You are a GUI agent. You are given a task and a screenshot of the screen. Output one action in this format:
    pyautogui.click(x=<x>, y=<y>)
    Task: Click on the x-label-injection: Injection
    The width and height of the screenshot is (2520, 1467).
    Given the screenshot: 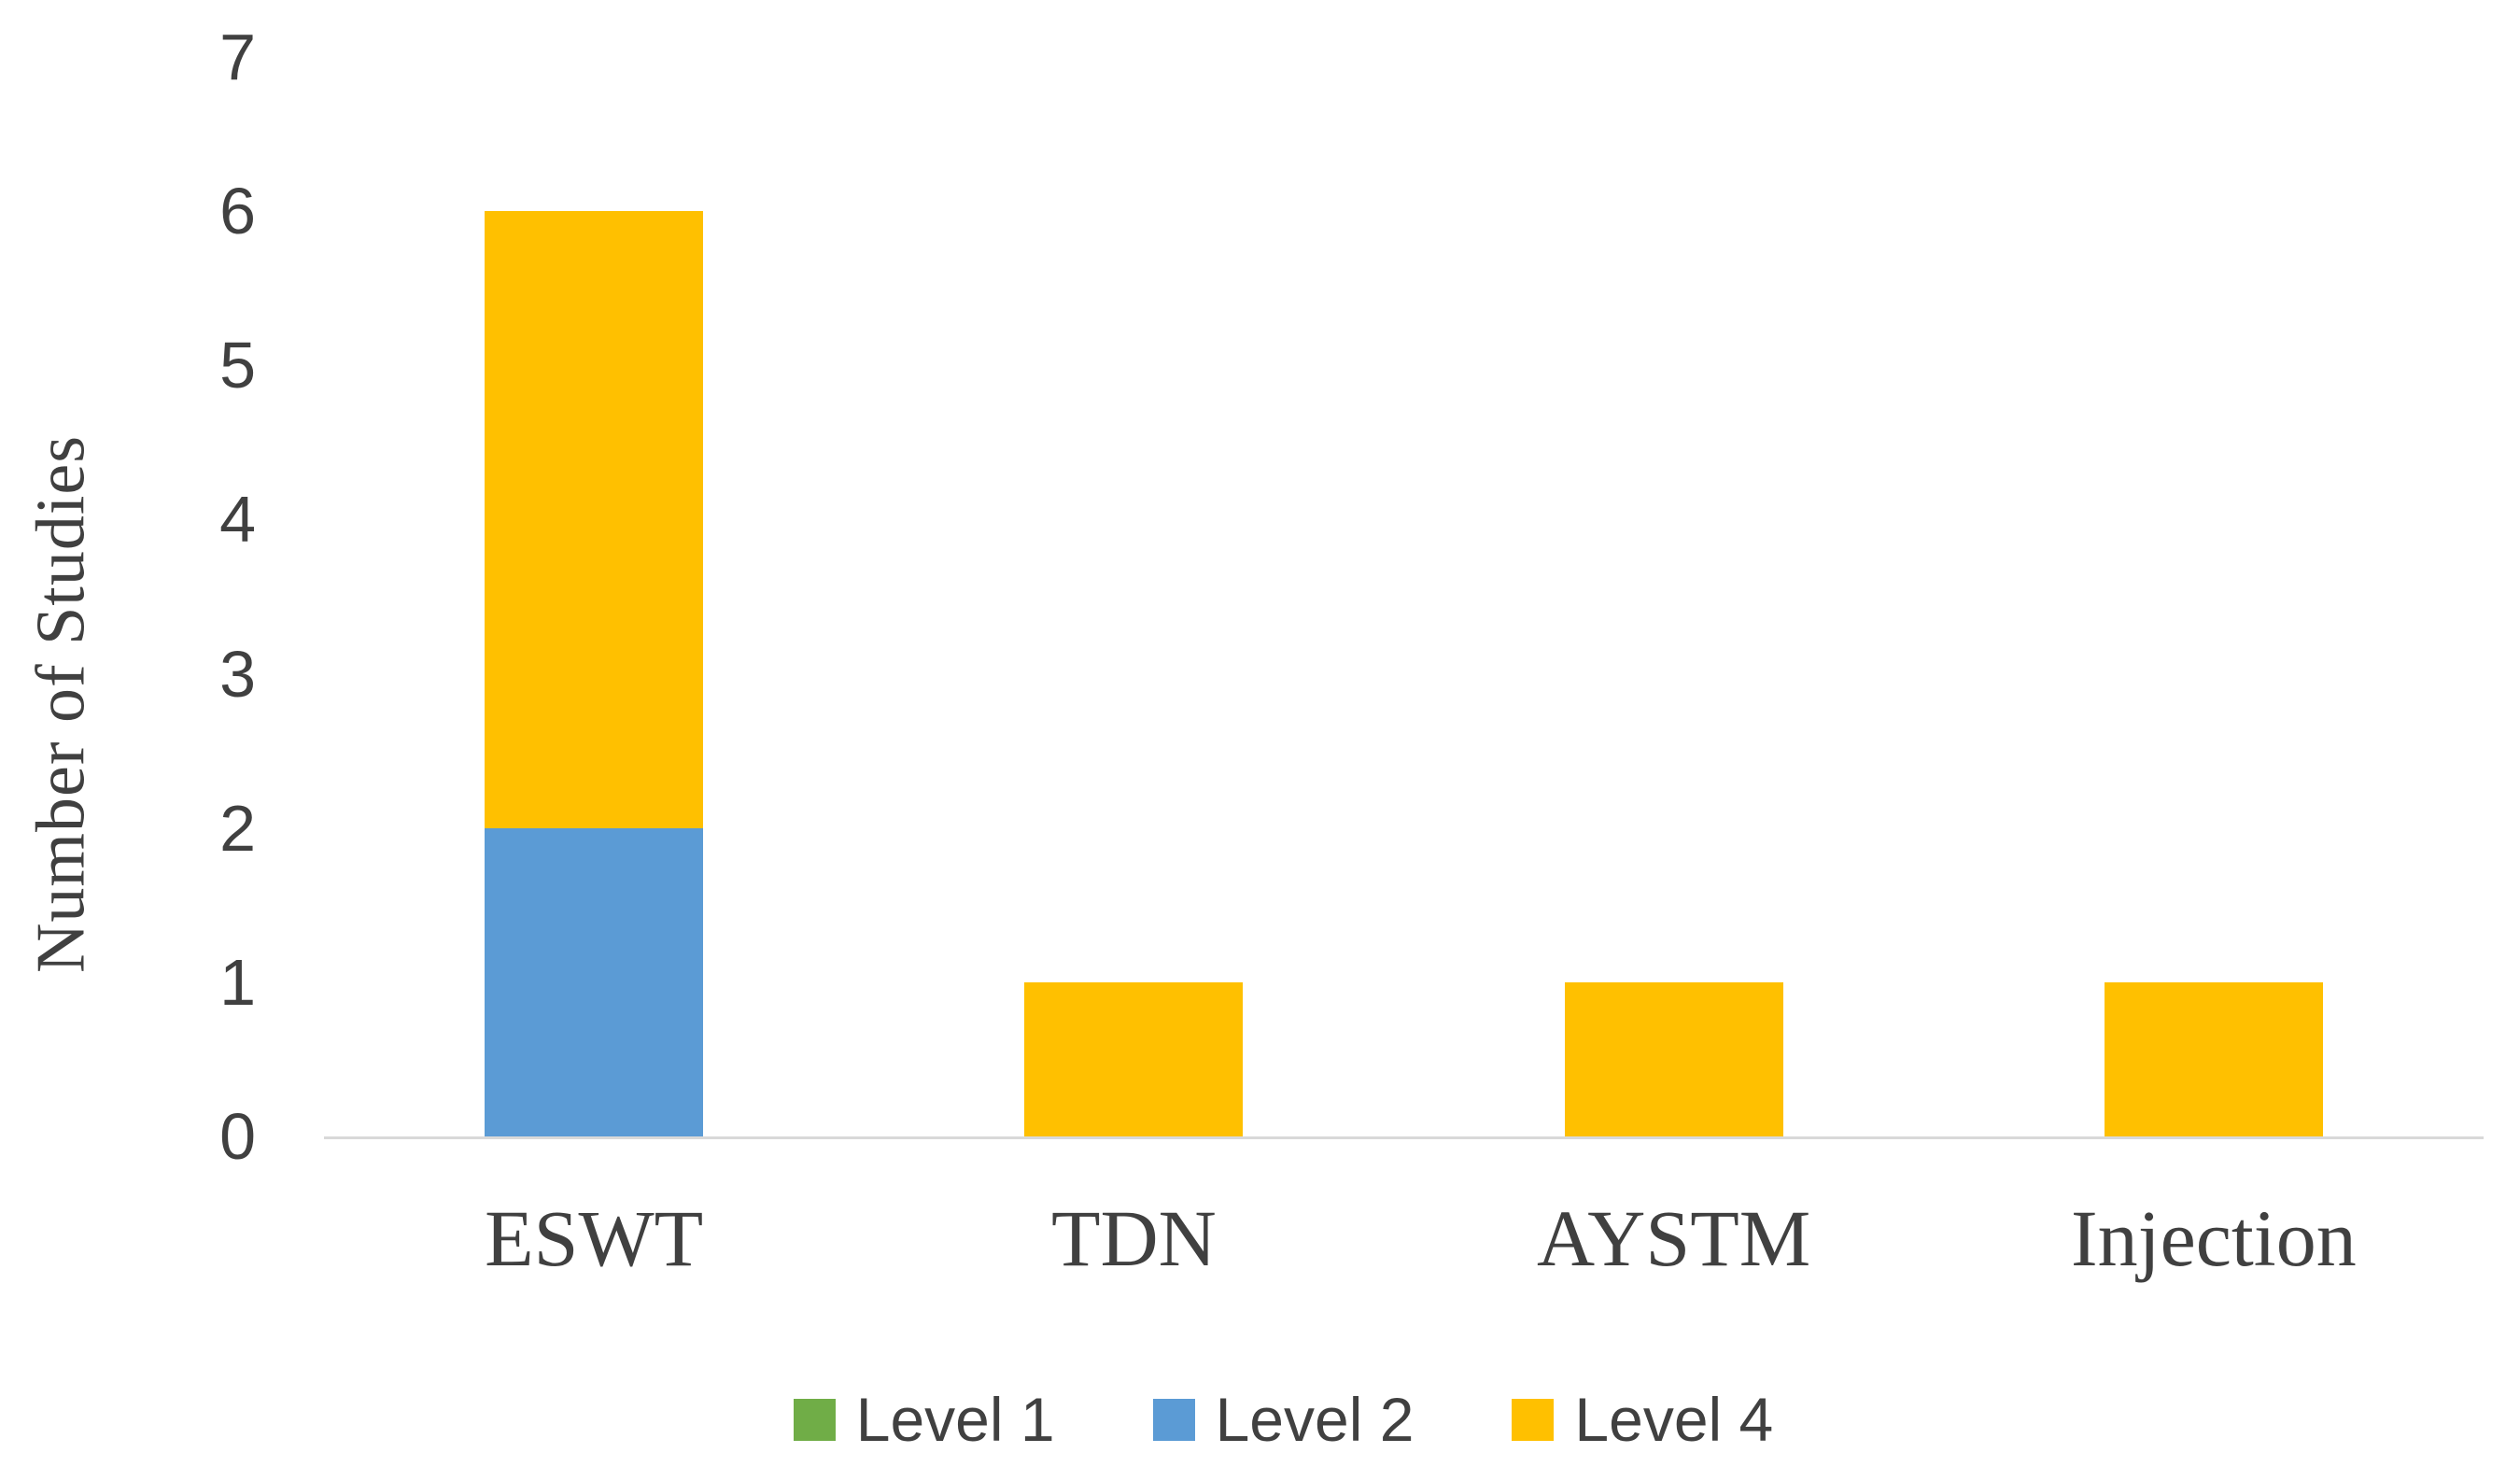 What is the action you would take?
    pyautogui.click(x=2214, y=1238)
    